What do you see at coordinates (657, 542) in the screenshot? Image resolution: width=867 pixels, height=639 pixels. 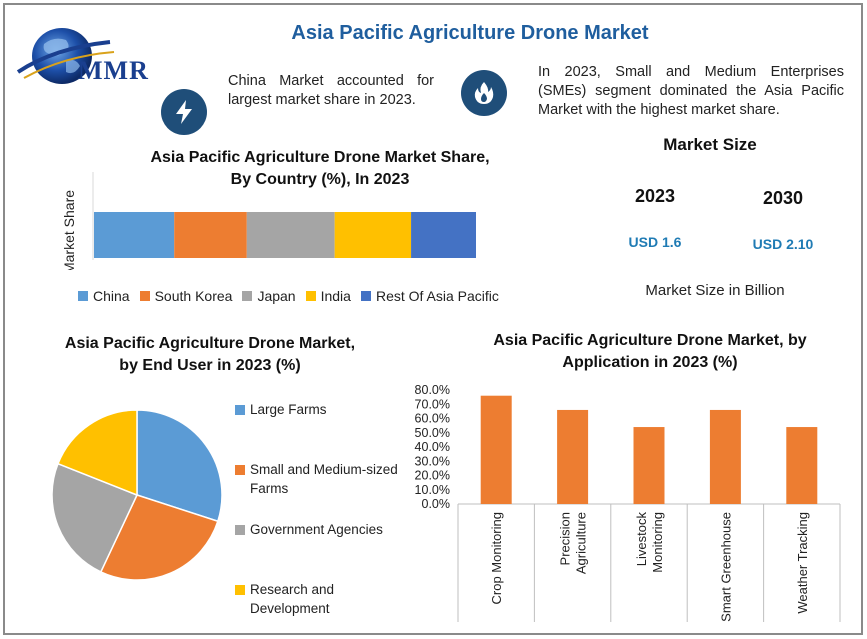 I see `x-tick-label-line: Monitoring` at bounding box center [657, 542].